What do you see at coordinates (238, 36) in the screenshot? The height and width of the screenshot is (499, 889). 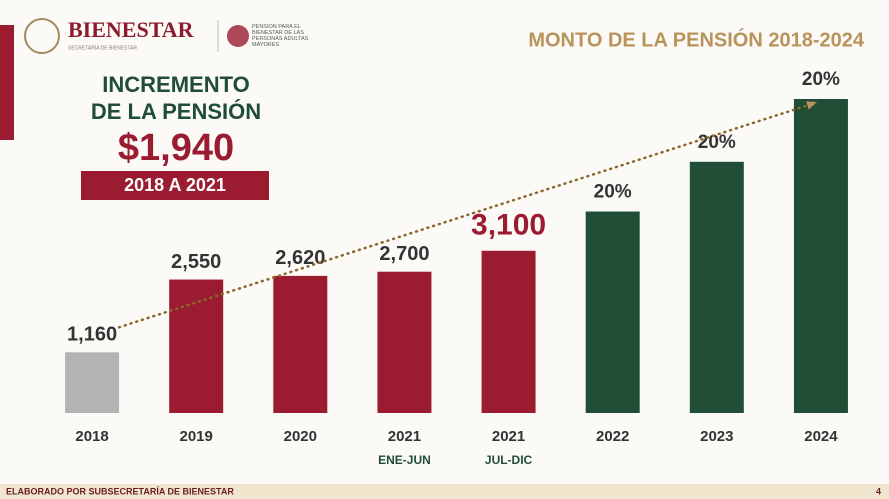 I see `program-logo` at bounding box center [238, 36].